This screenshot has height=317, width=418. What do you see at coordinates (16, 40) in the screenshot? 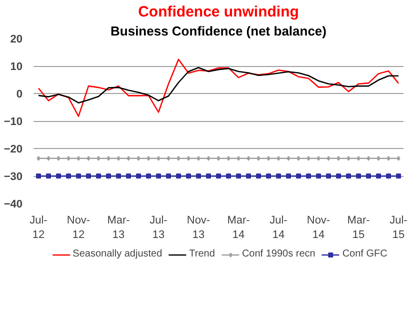
I see `y-tick-label: 20` at bounding box center [16, 40].